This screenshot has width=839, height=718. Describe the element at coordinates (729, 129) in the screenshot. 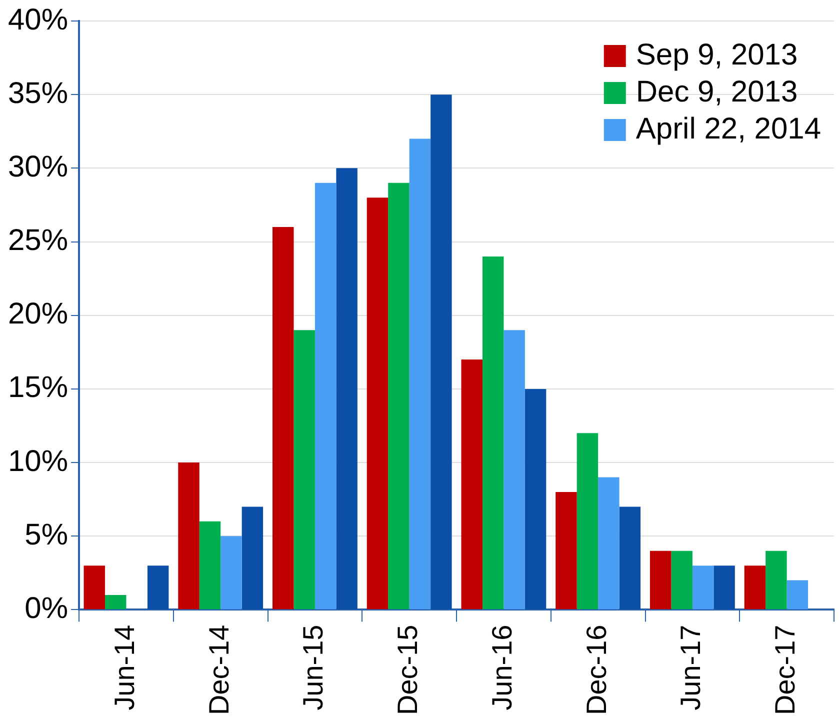

I see `legend-label: April 22, 2014` at that location.